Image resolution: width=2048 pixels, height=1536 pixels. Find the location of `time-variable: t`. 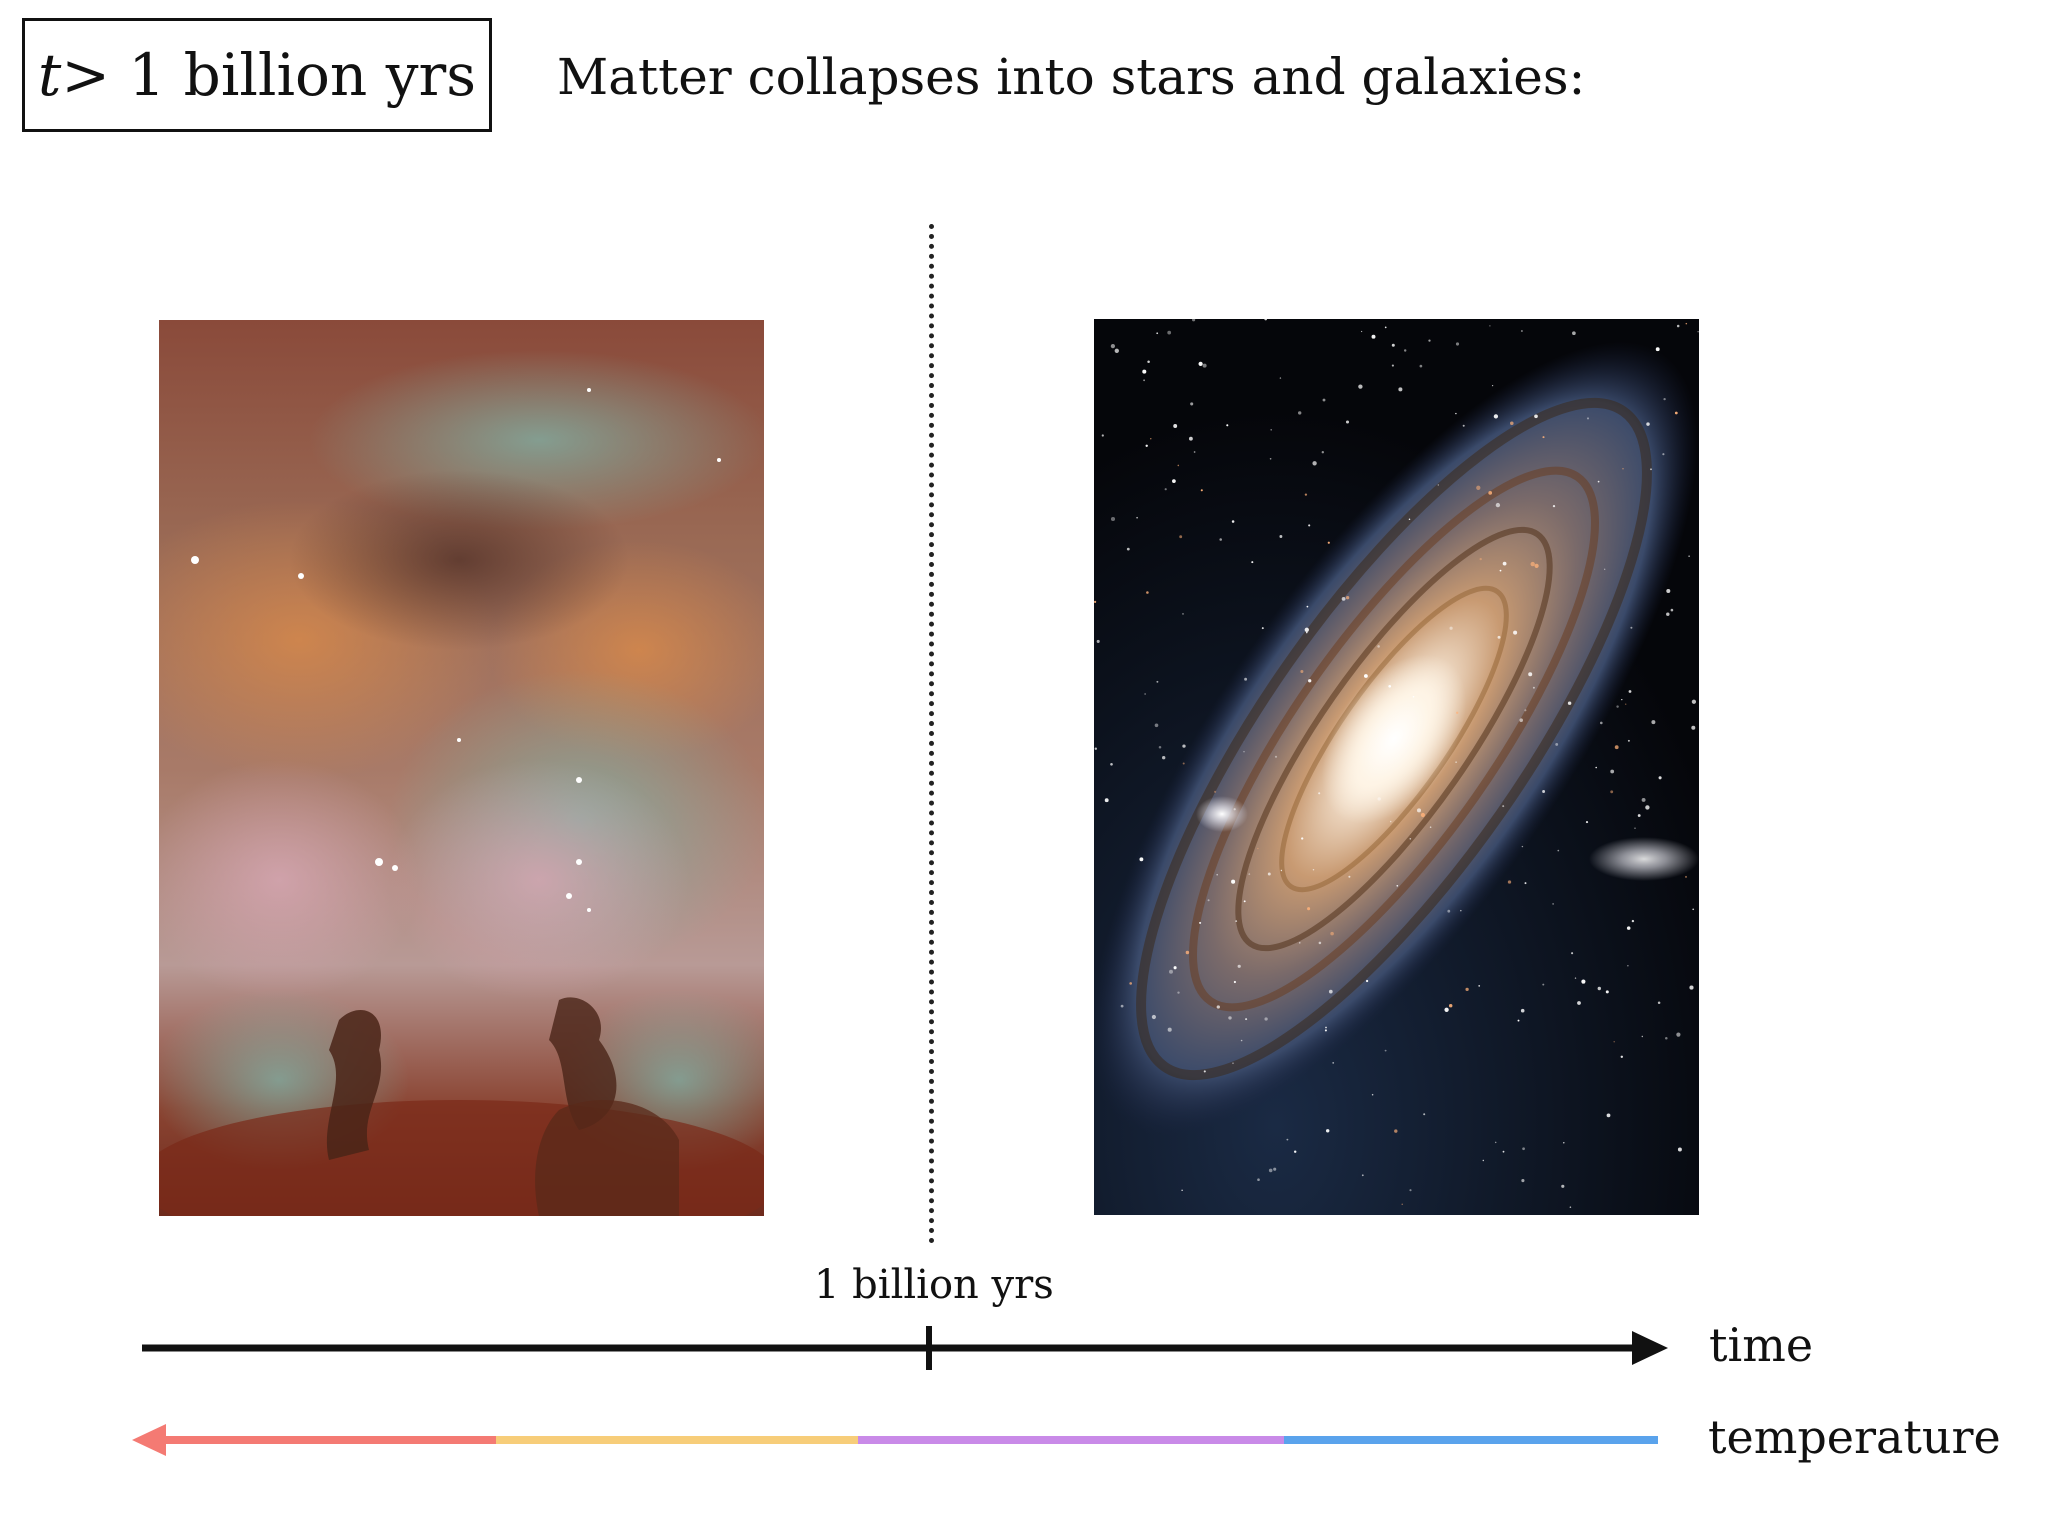

time-variable: t is located at coordinates (50, 75).